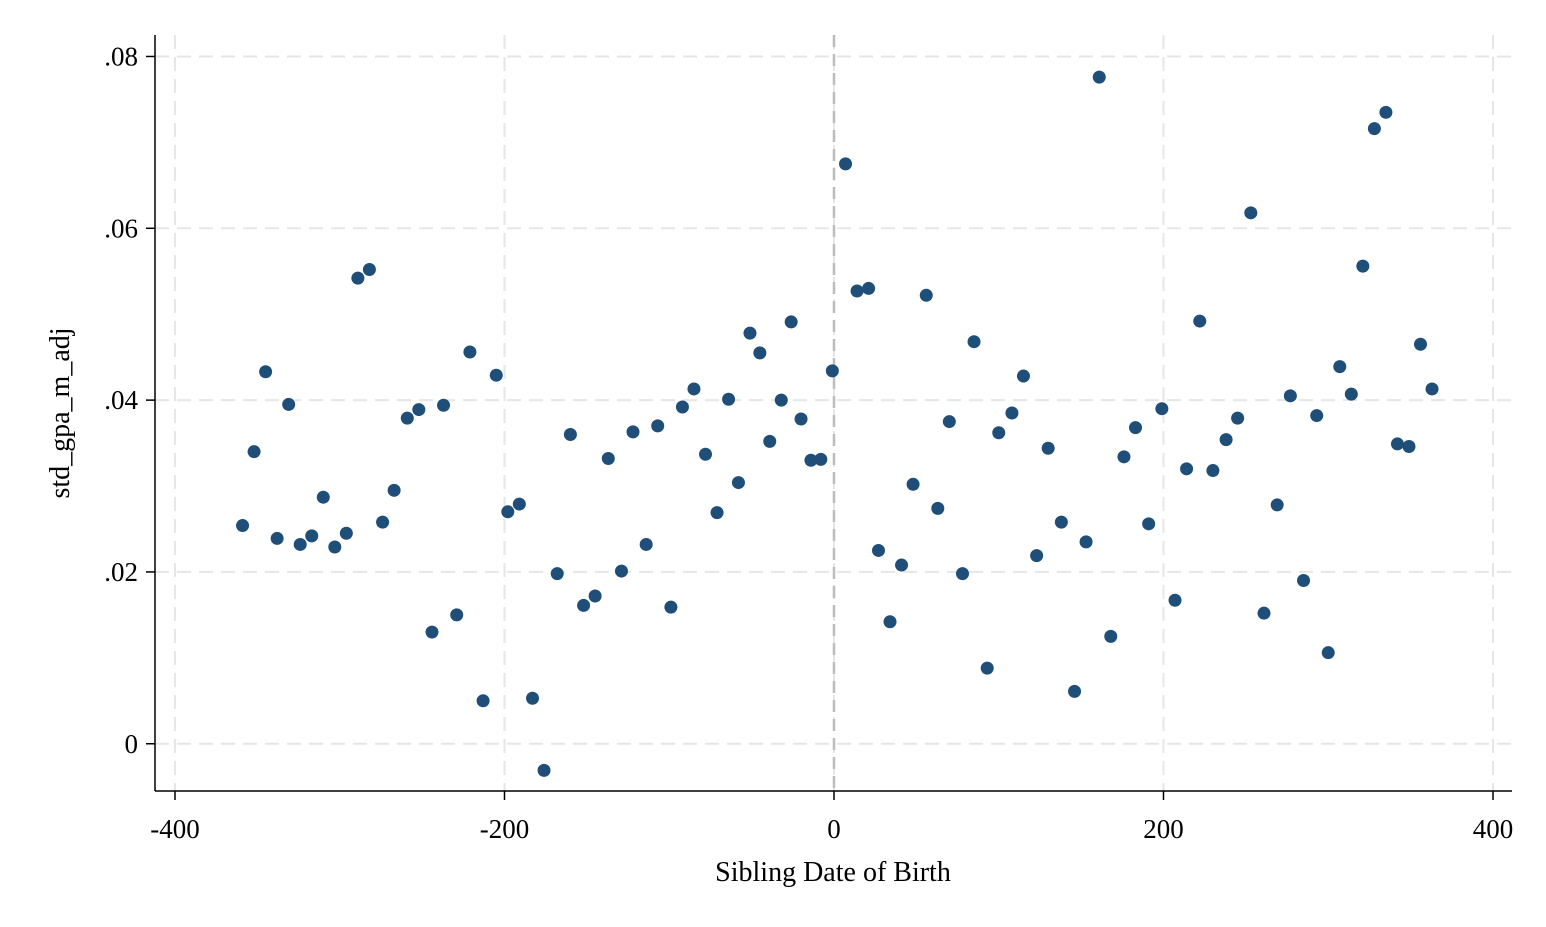 Image resolution: width=1546 pixels, height=927 pixels. What do you see at coordinates (175, 829) in the screenshot?
I see `x-tick-label: -400` at bounding box center [175, 829].